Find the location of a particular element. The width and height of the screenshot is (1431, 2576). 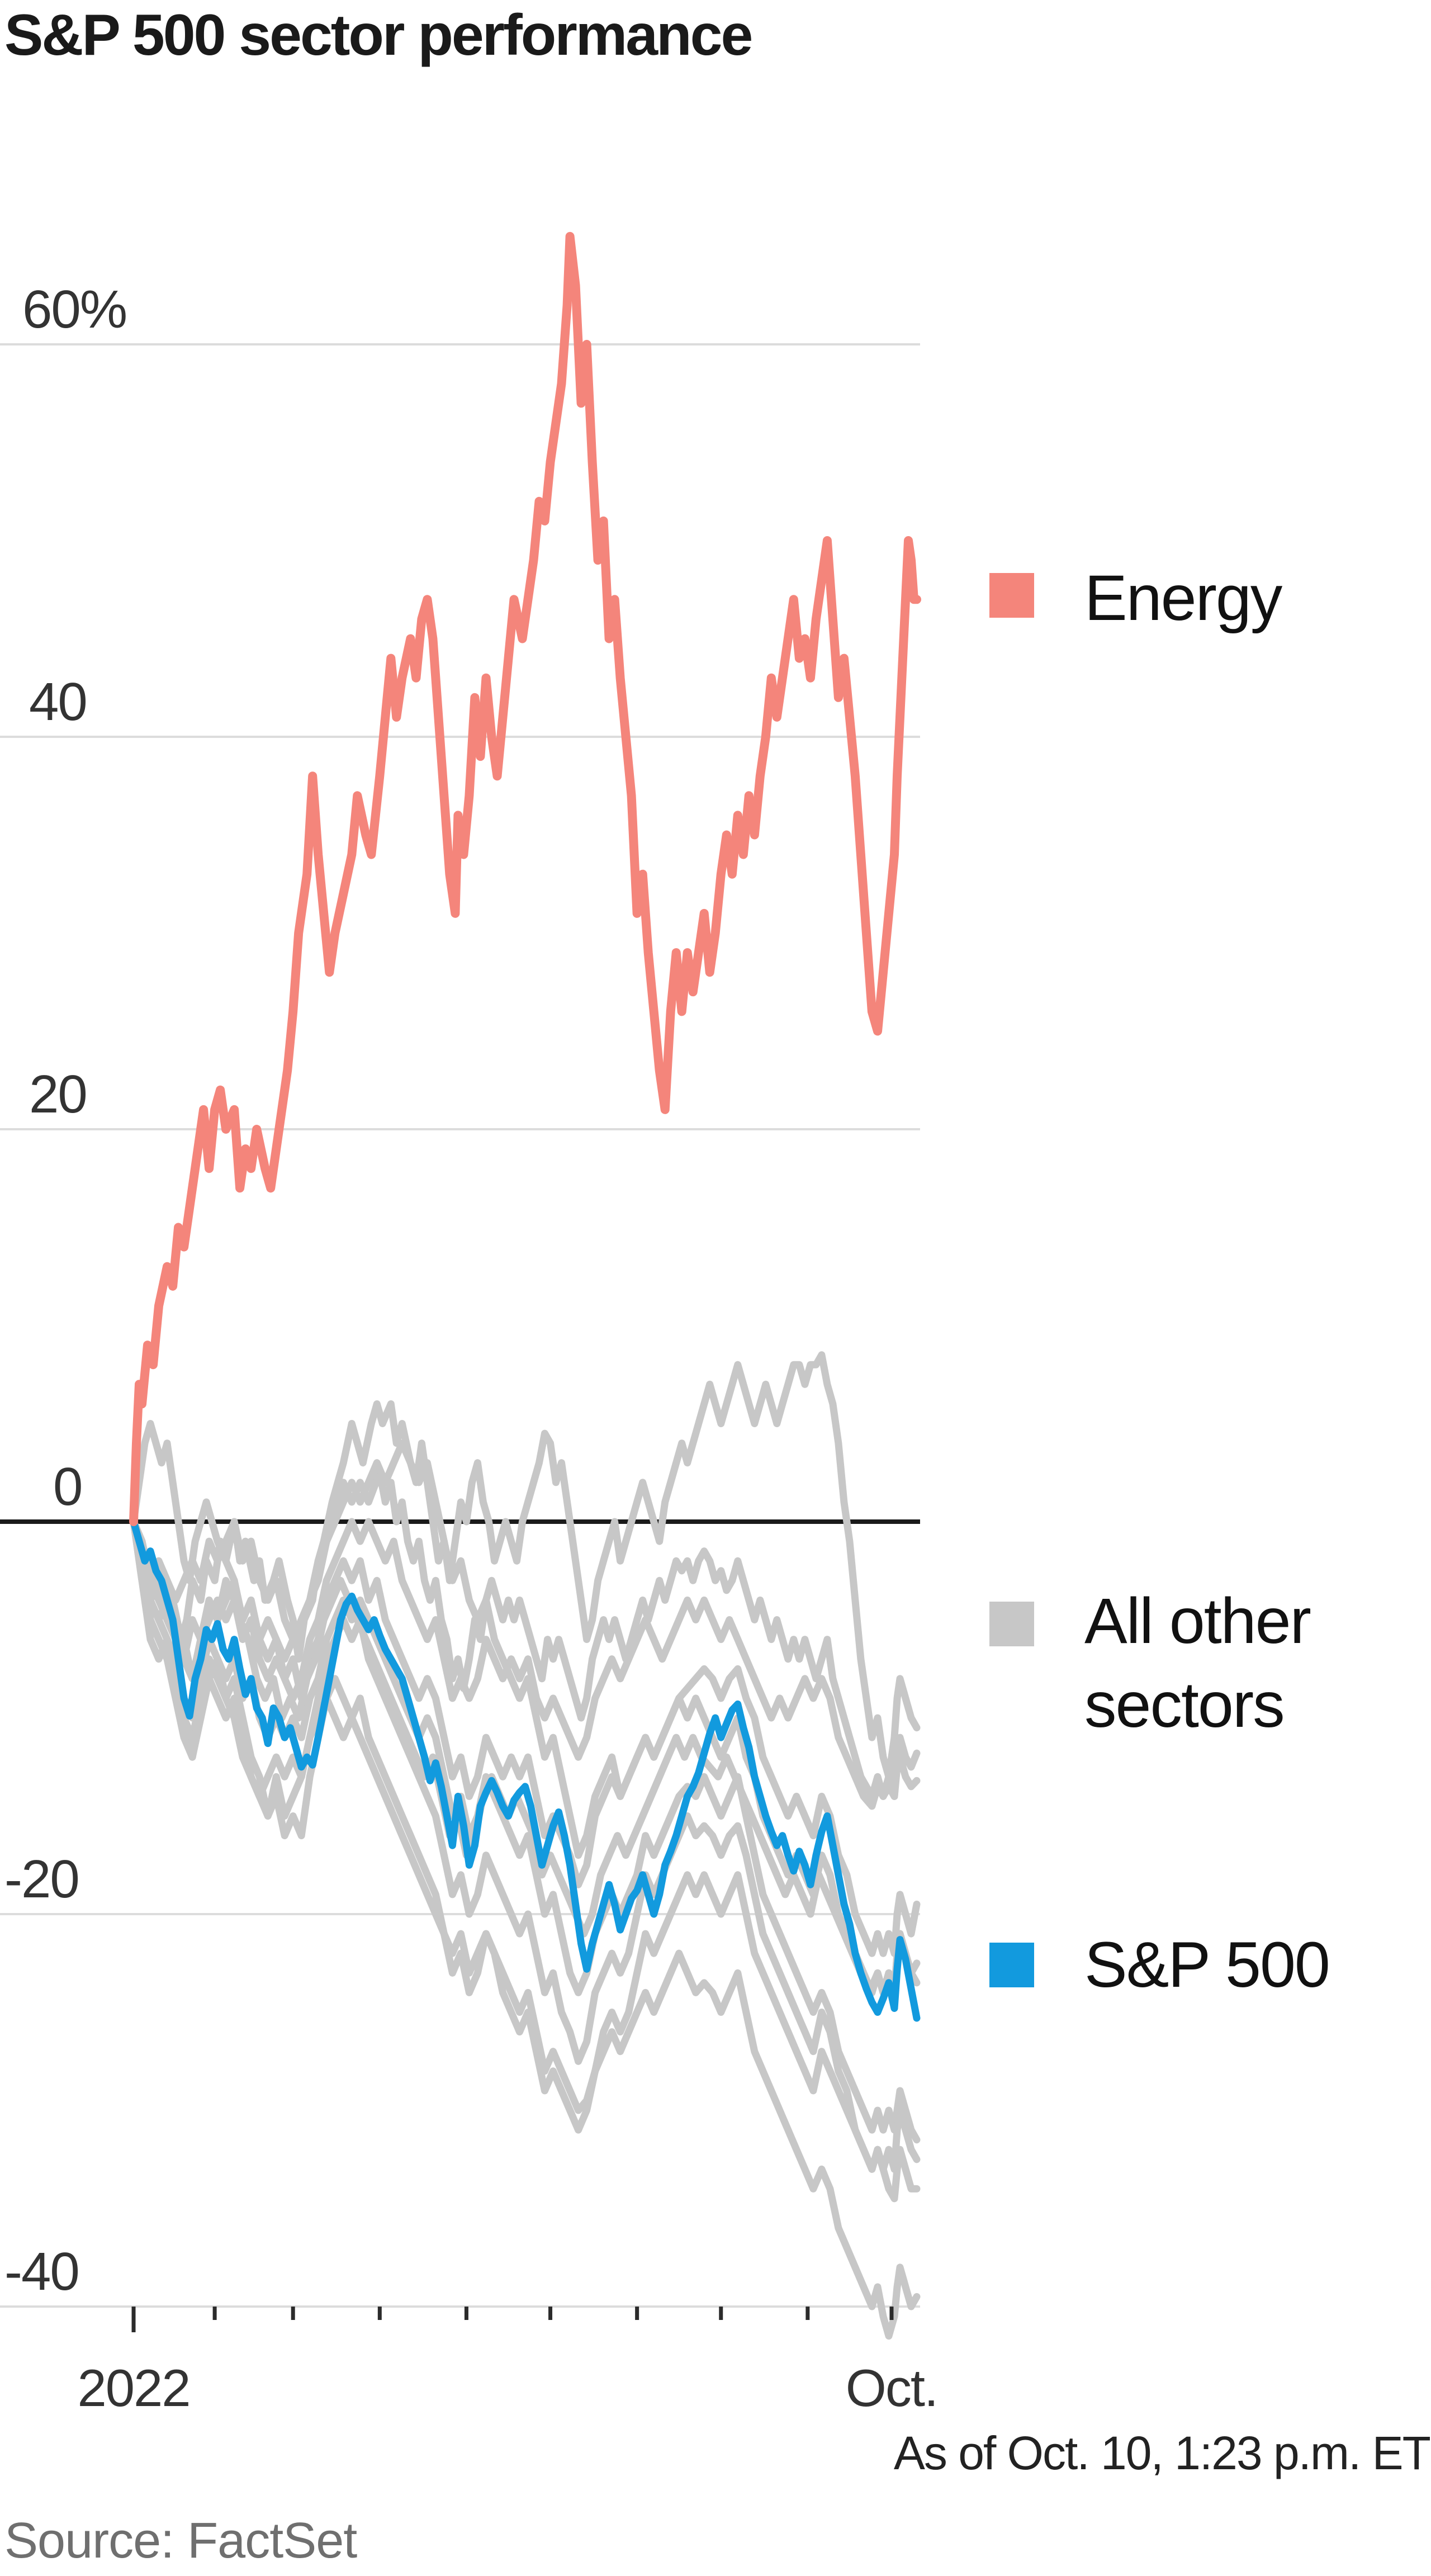

x-axis-label-2022: 2022 is located at coordinates (134, 2388).